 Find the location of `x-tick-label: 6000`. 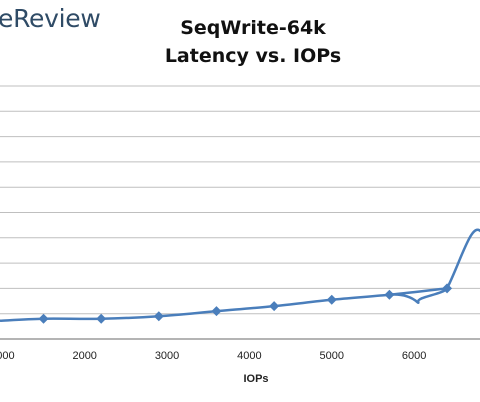

x-tick-label: 6000 is located at coordinates (414, 356).